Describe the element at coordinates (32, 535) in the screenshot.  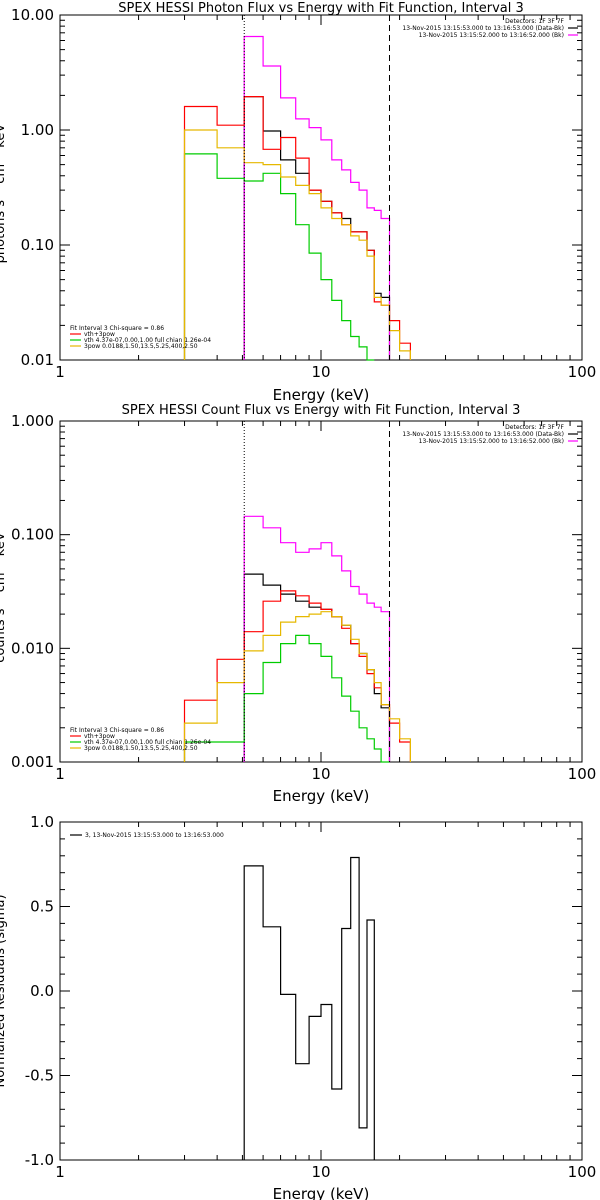
I see `y-tick-label: 0.100` at that location.